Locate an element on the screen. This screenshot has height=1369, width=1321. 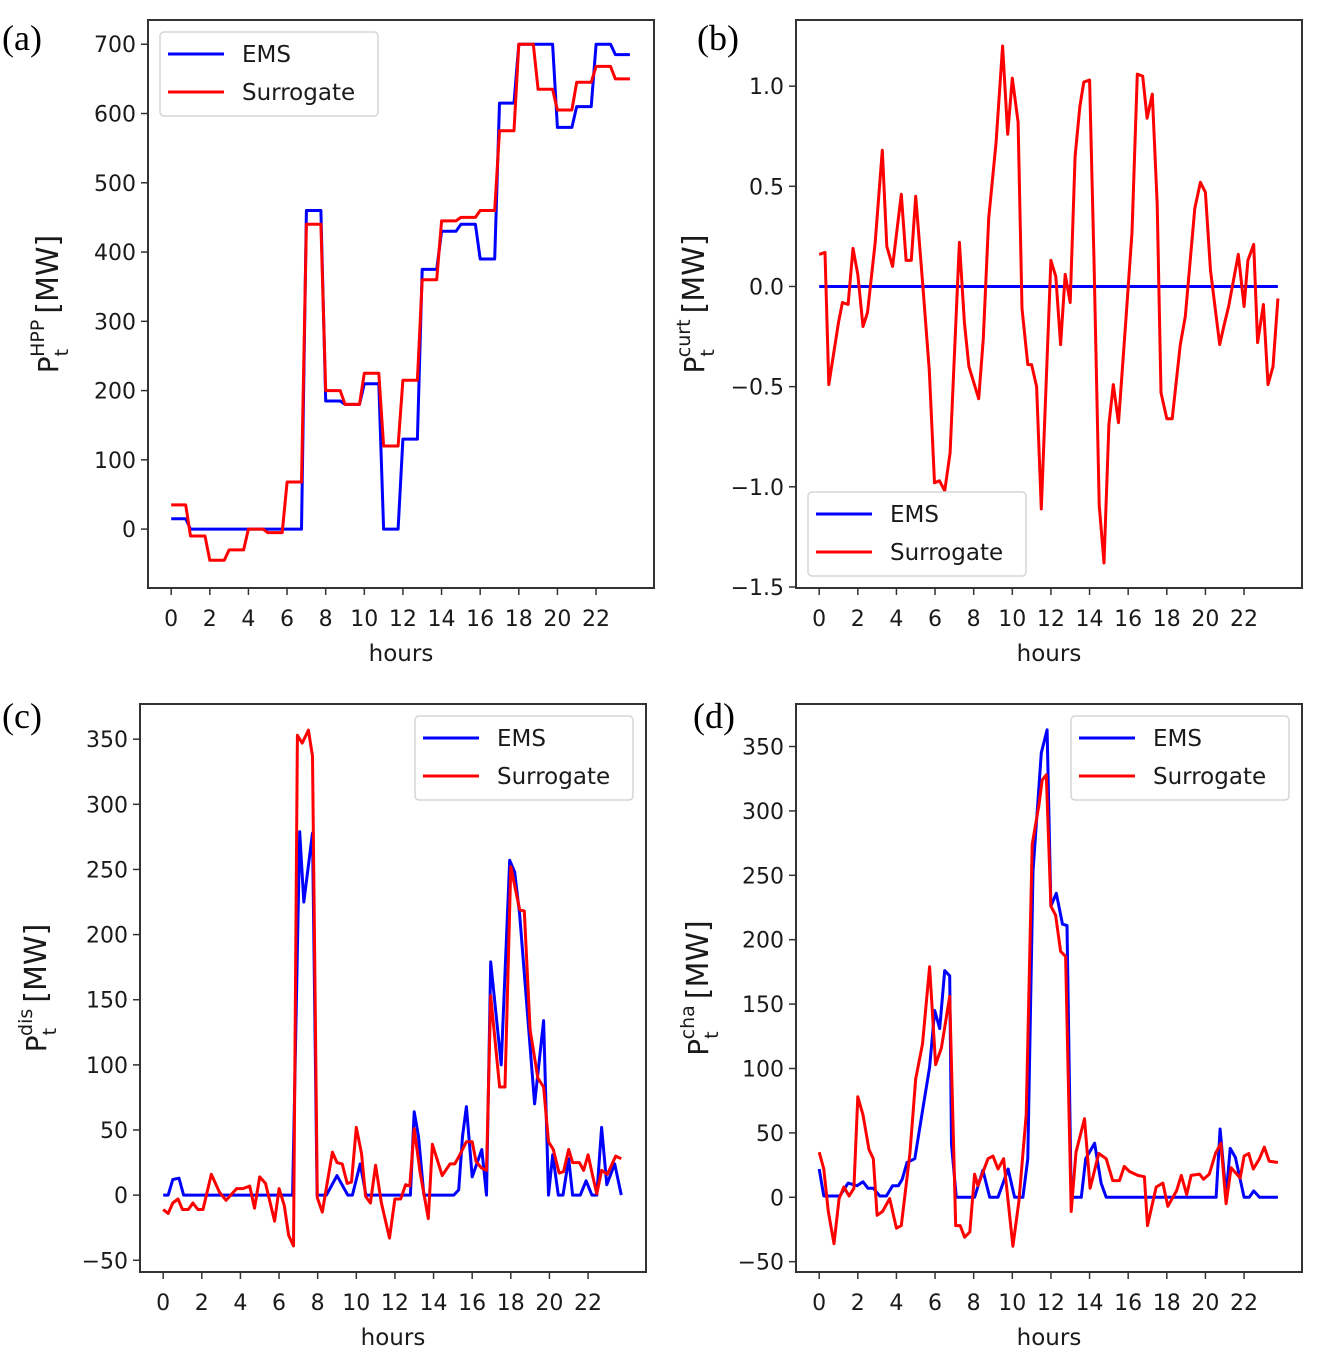
y-axis-label: Ptcha [MW] is located at coordinates (700, 987).